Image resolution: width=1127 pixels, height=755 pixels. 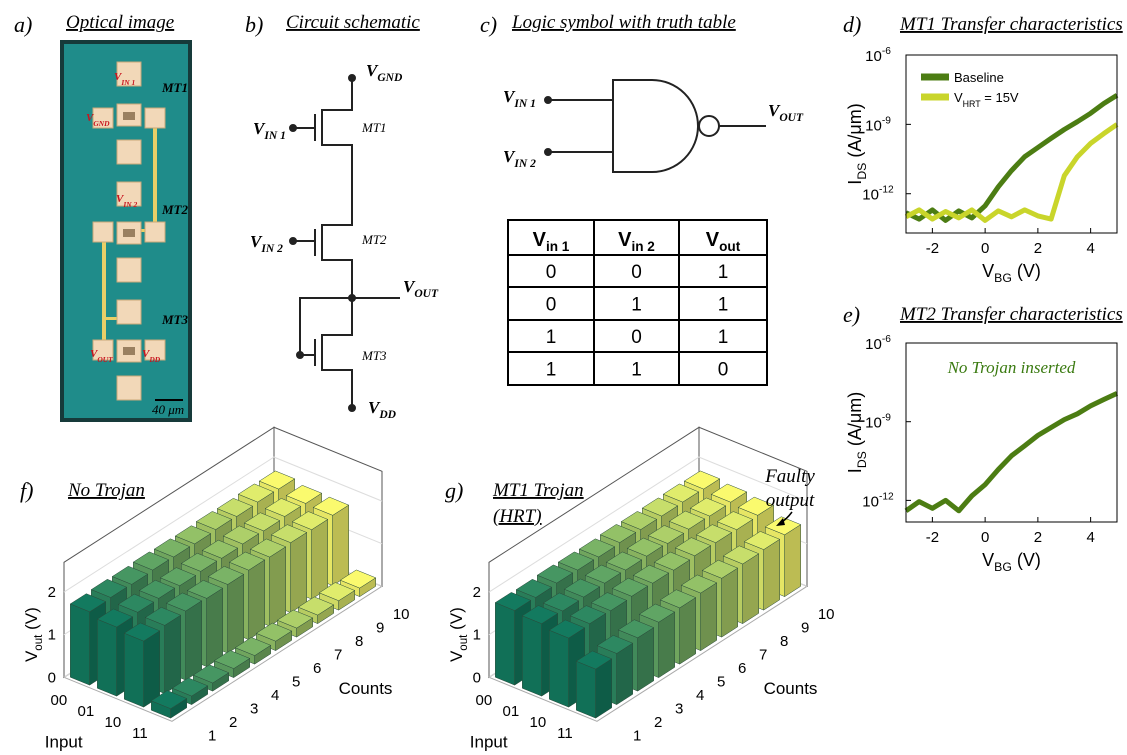 I want to click on y-axis-label: IDS (A/μm), so click(x=857, y=143).